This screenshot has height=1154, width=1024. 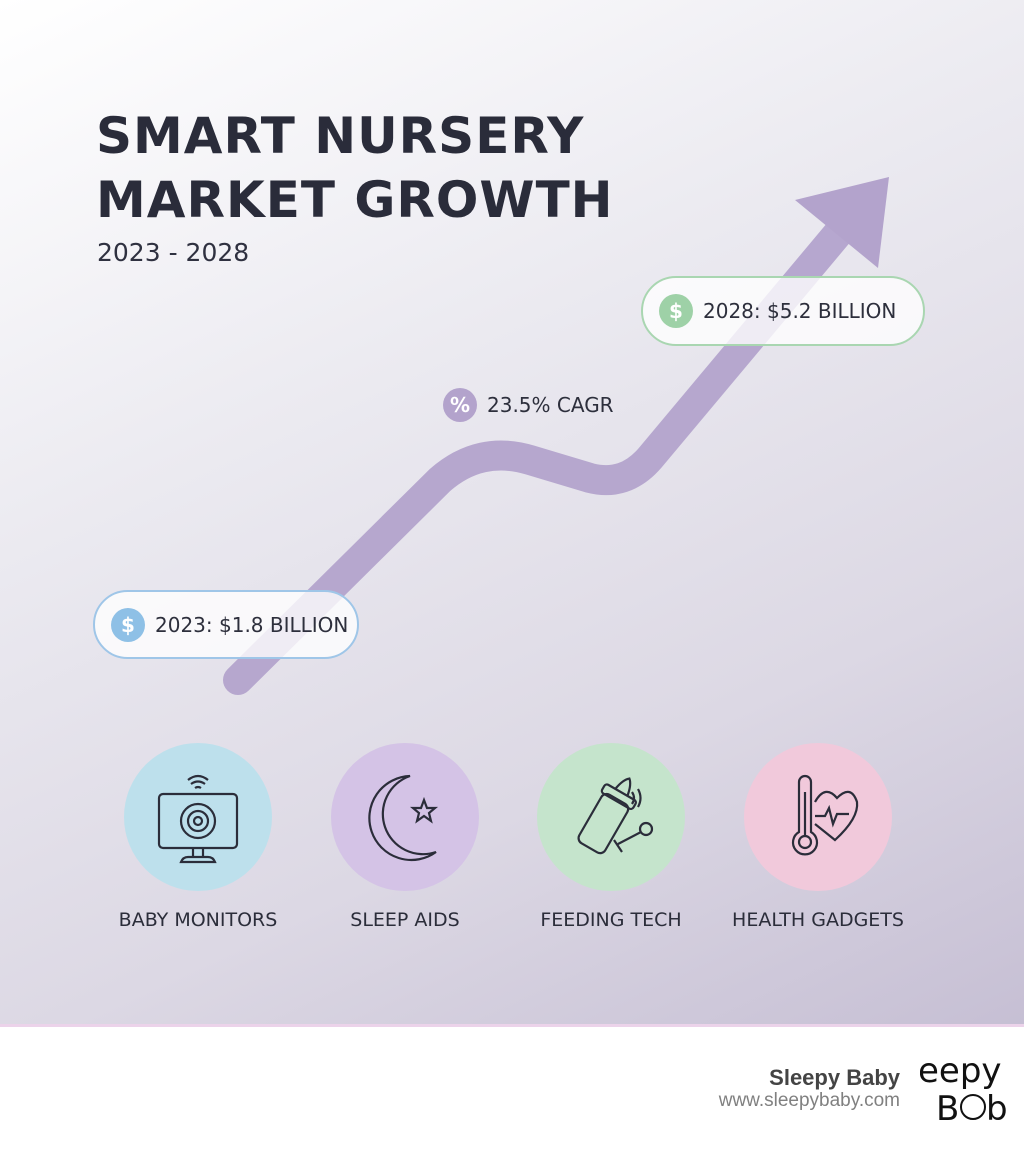 I want to click on category-sleep-aids: SLEEP AIDS, so click(x=405, y=837).